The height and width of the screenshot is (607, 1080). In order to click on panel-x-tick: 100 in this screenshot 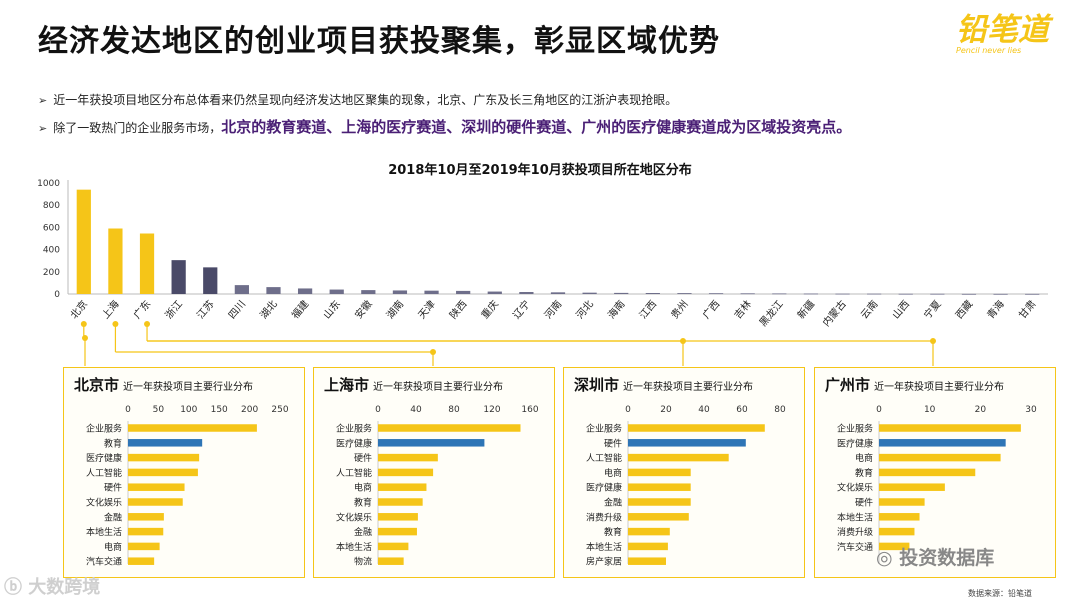, I will do `click(188, 410)`.